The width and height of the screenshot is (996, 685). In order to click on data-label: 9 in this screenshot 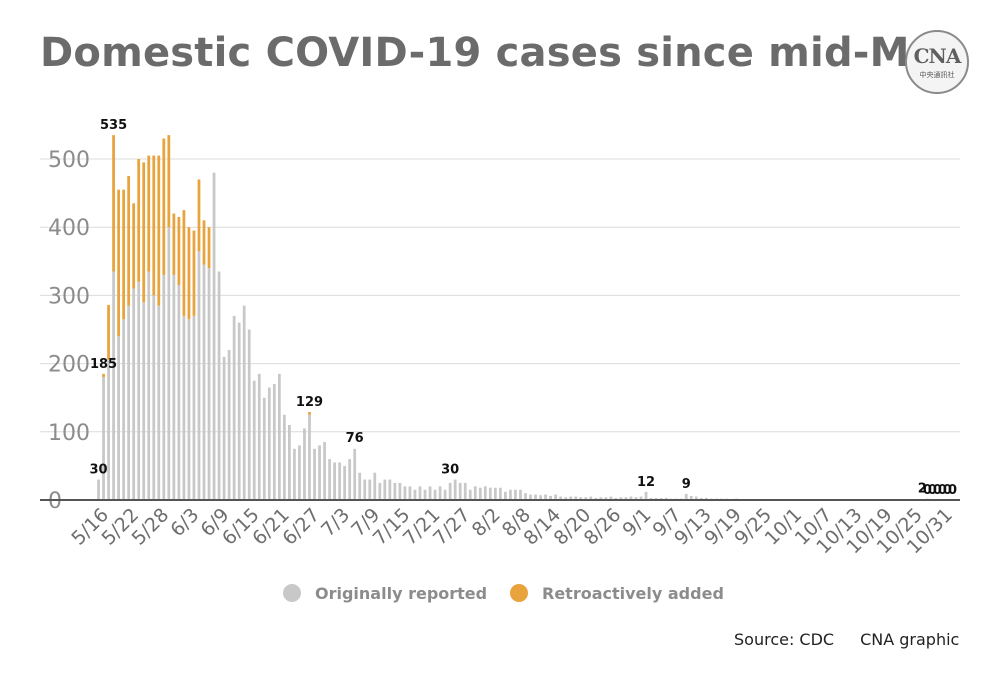, I will do `click(686, 484)`.